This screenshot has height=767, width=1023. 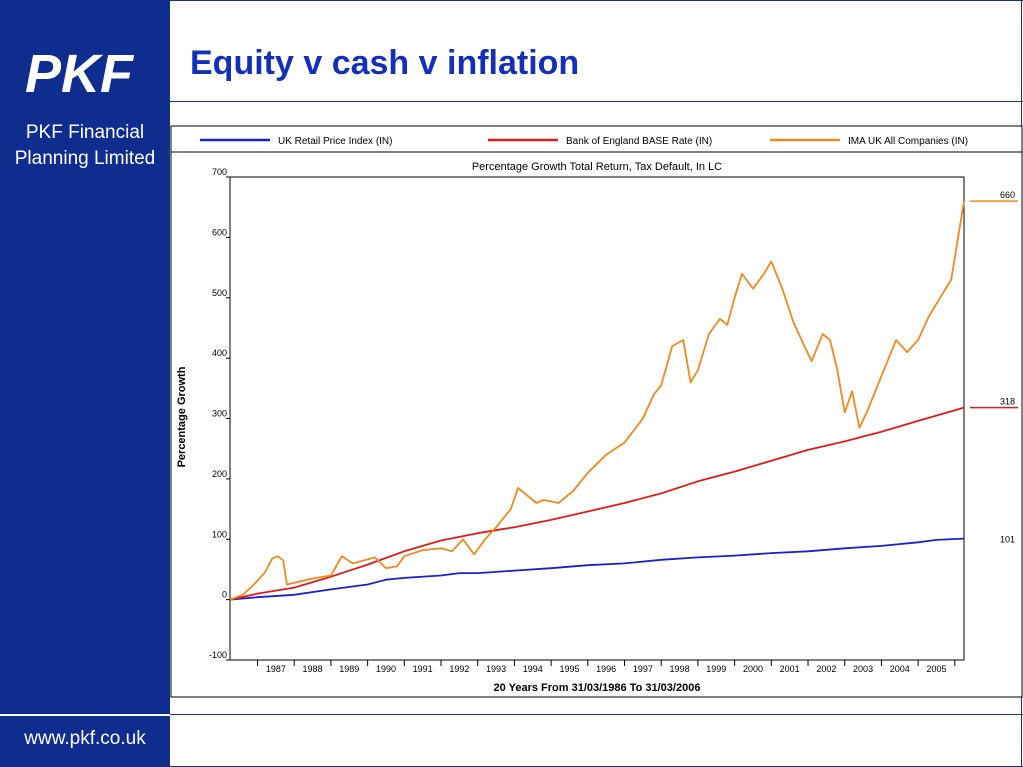 I want to click on end-label-2: 318, so click(x=1007, y=402).